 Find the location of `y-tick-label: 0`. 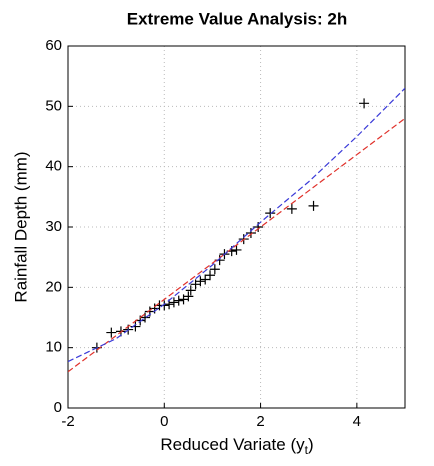

y-tick-label: 0 is located at coordinates (58, 407).